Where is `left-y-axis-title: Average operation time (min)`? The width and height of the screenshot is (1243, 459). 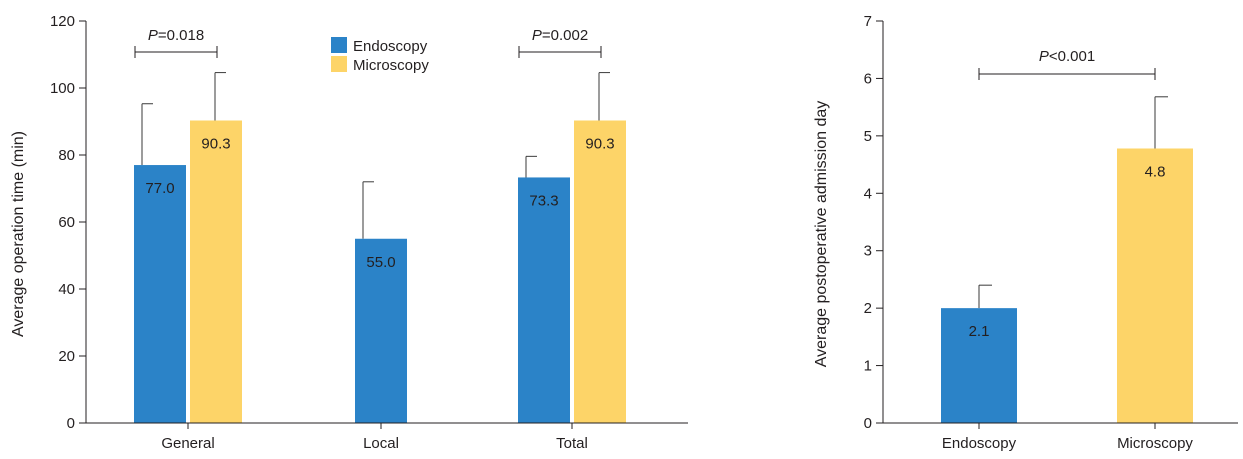 left-y-axis-title: Average operation time (min) is located at coordinates (18, 234).